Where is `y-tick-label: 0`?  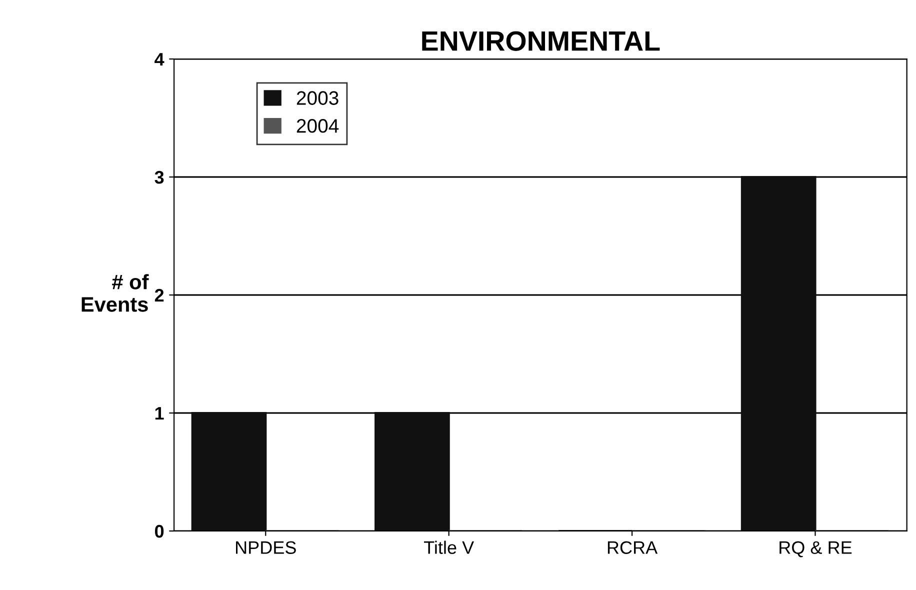
y-tick-label: 0 is located at coordinates (159, 531).